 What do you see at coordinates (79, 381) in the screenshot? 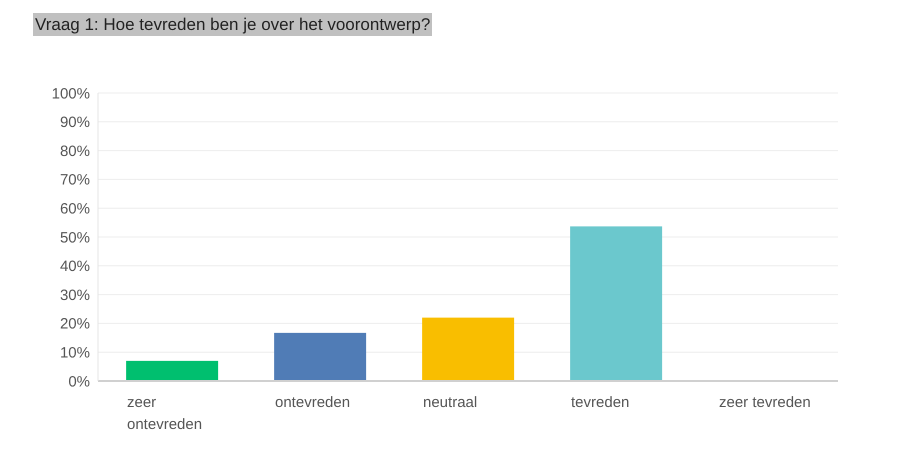
I see `y-tick-label: 0%` at bounding box center [79, 381].